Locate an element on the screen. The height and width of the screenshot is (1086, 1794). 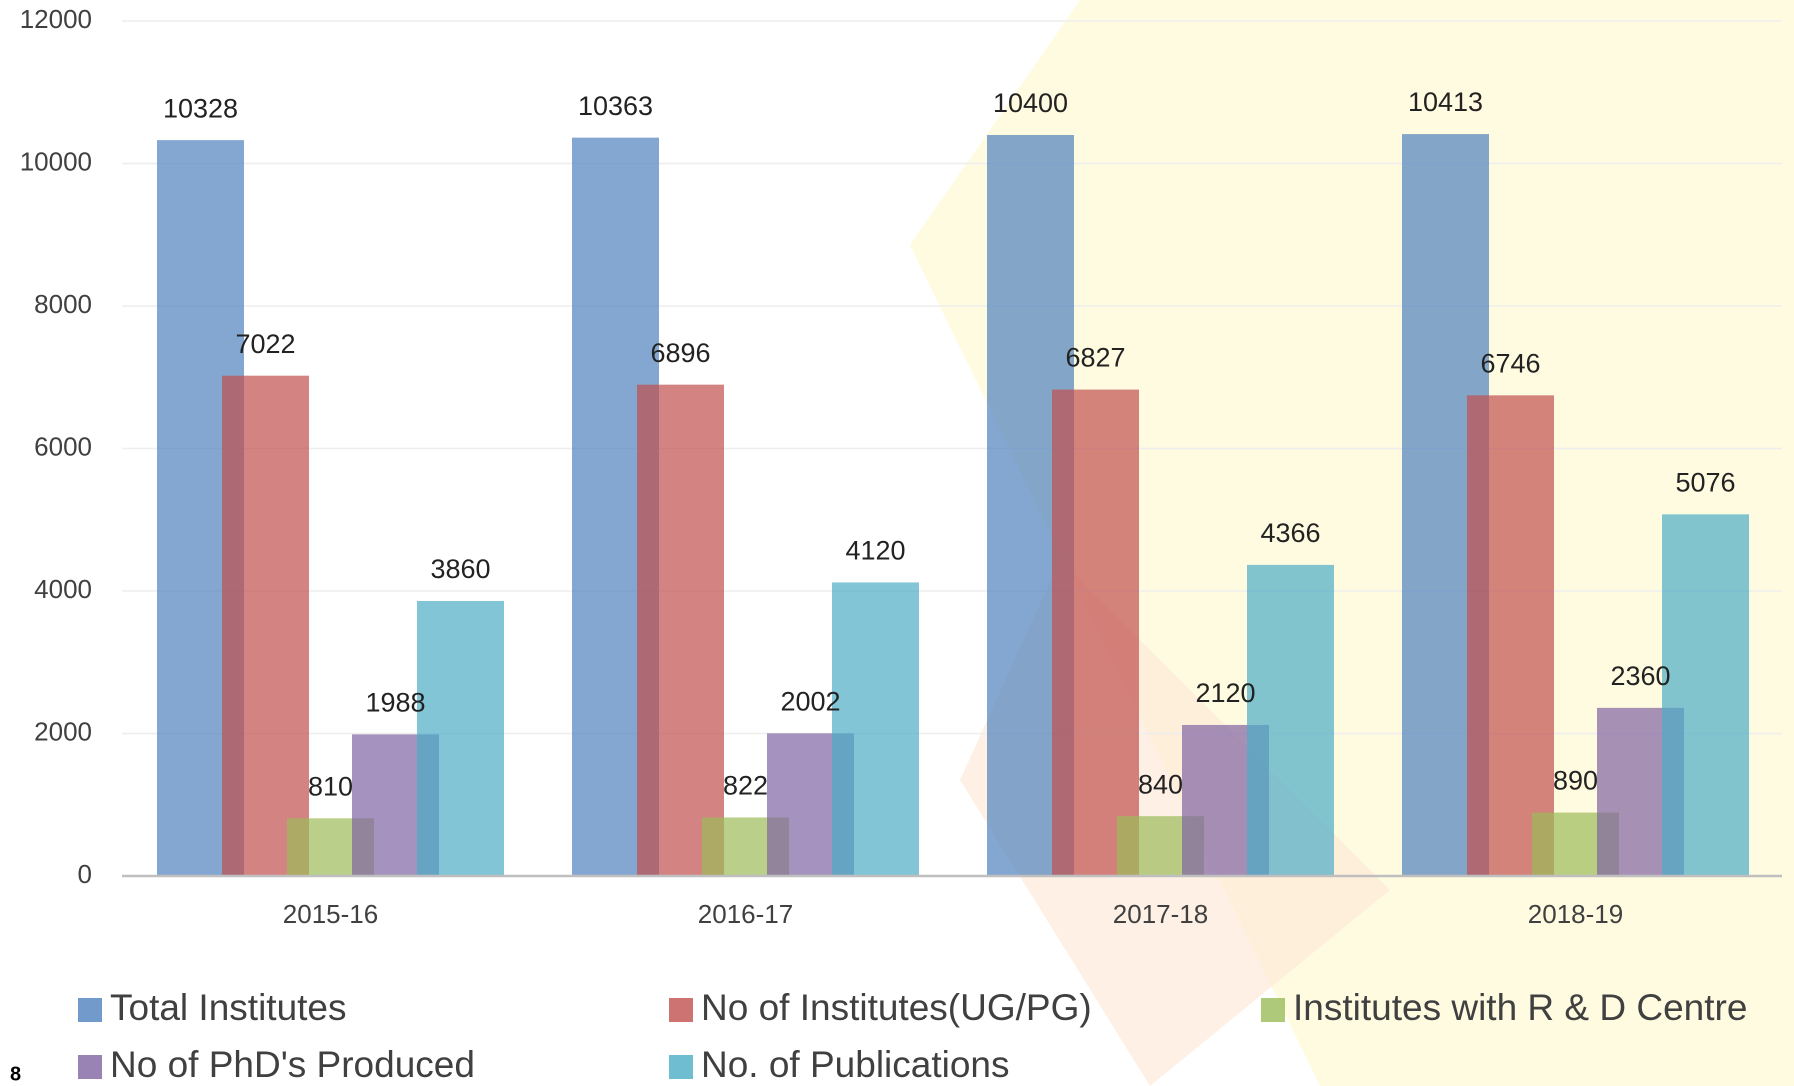
data-label: 10328 is located at coordinates (200, 108).